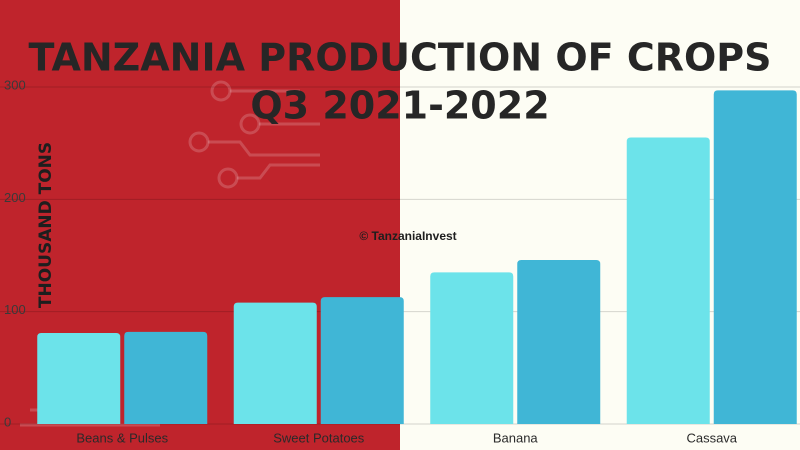 This screenshot has width=800, height=450. Describe the element at coordinates (7, 421) in the screenshot. I see `y-tick-label: 0` at that location.